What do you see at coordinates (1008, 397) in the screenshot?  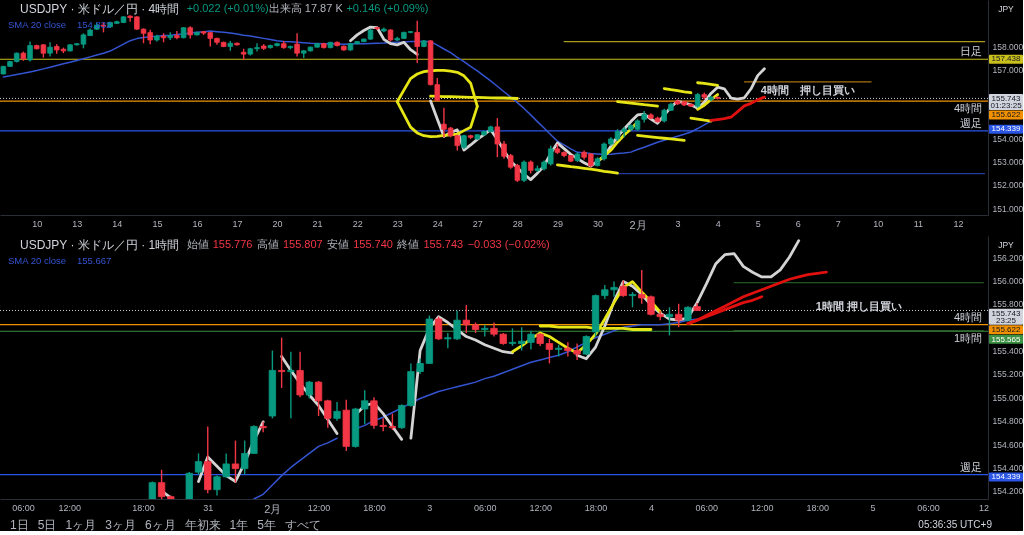 I see `y-tick-label: 155.000` at bounding box center [1008, 397].